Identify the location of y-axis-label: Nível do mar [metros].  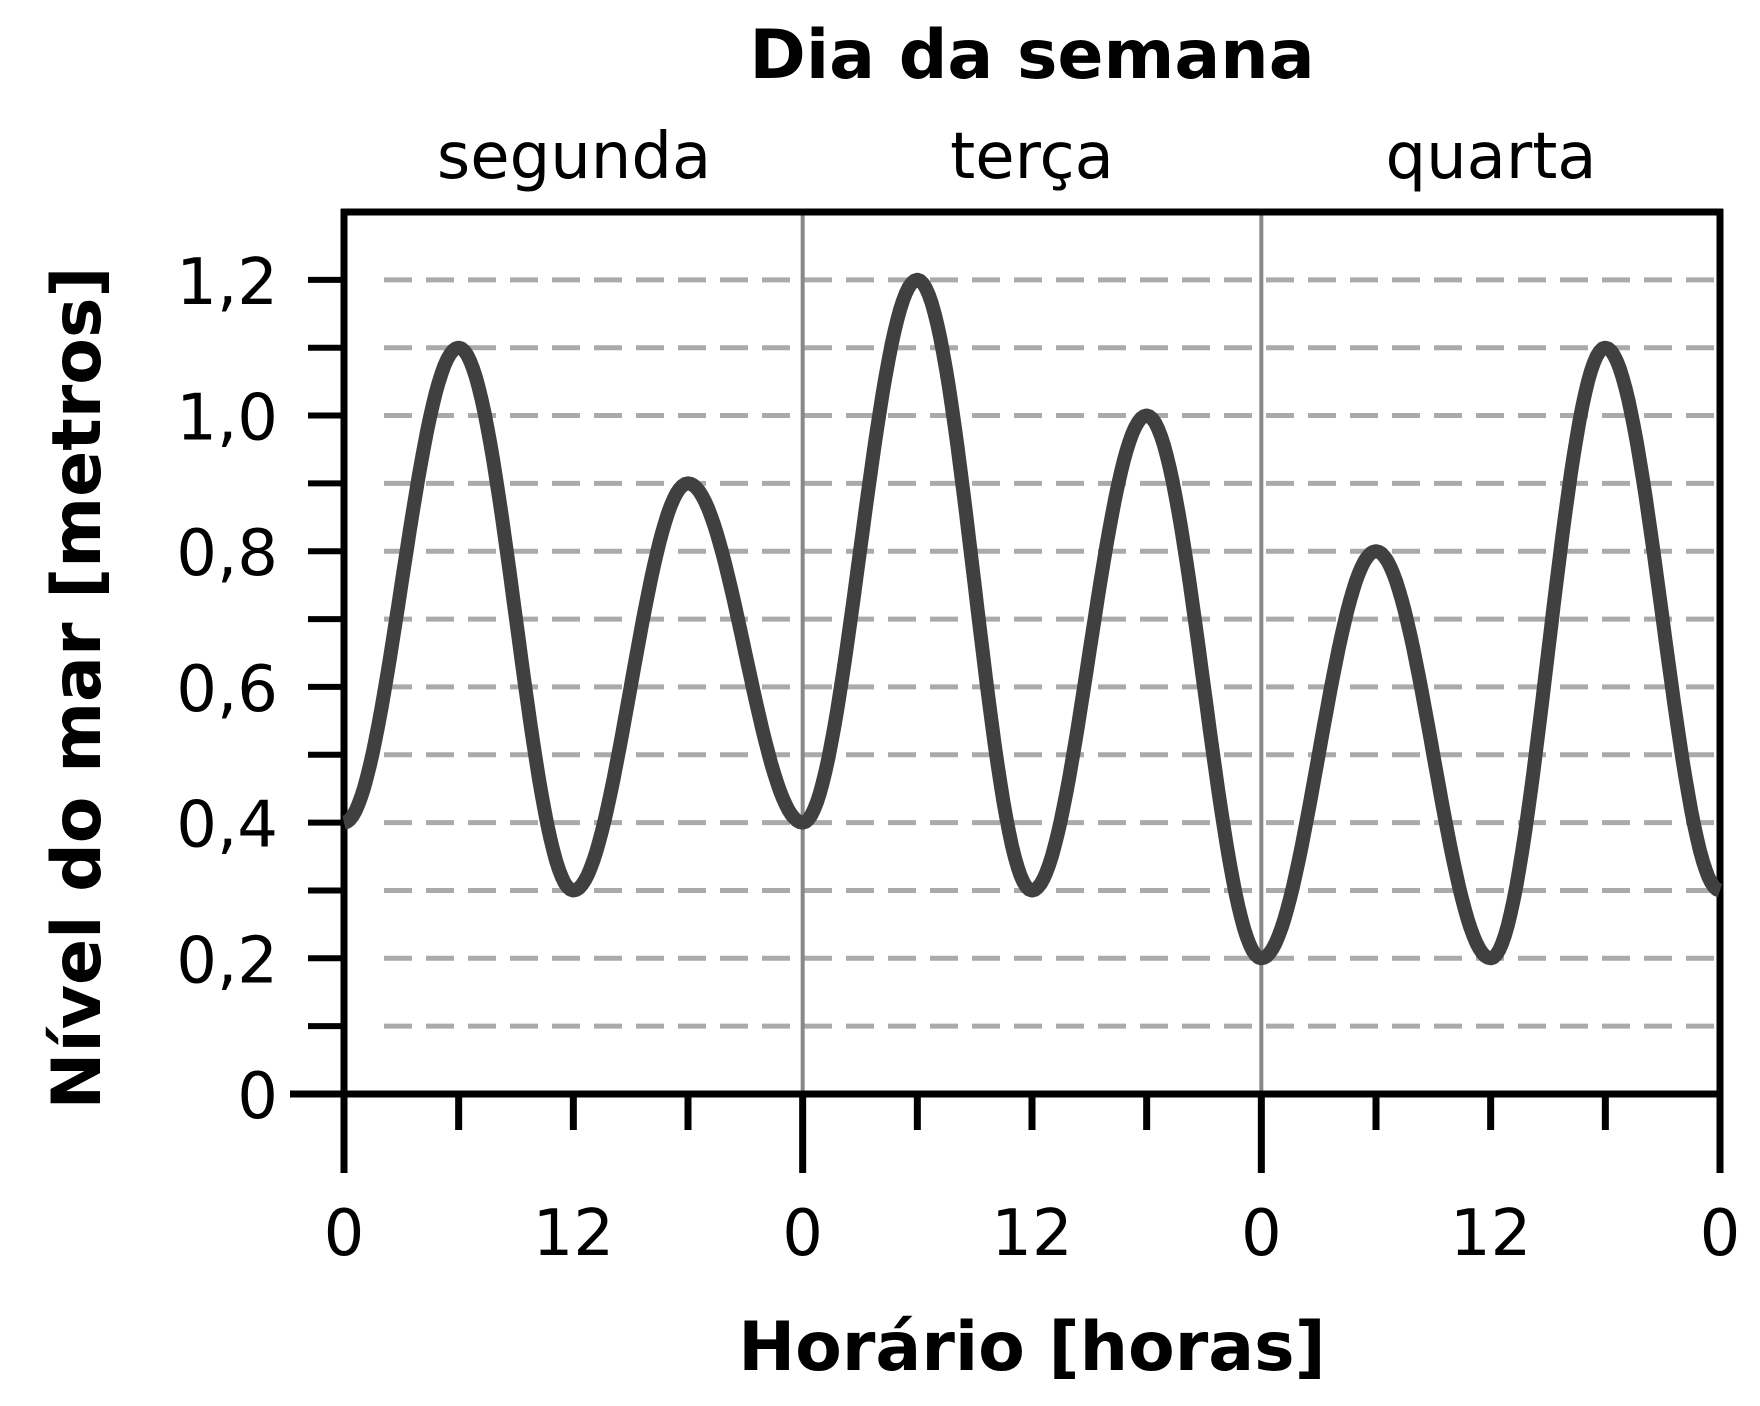
(77, 687).